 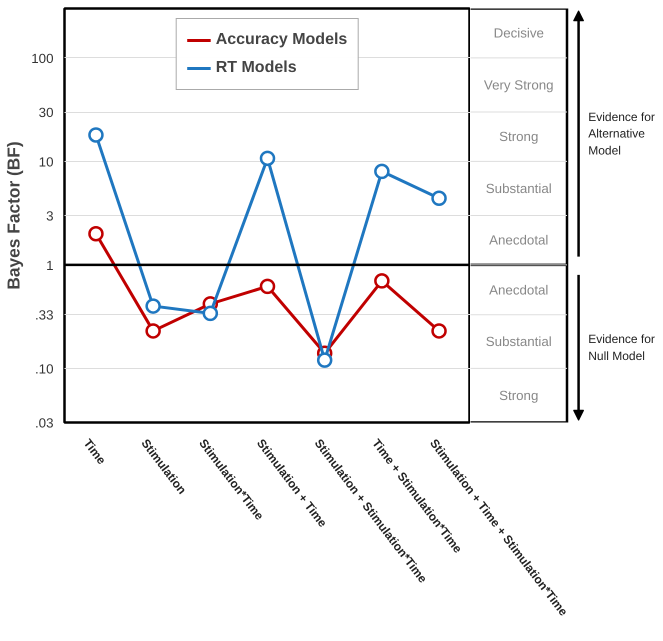 What do you see at coordinates (519, 33) in the screenshot?
I see `text: Decisive` at bounding box center [519, 33].